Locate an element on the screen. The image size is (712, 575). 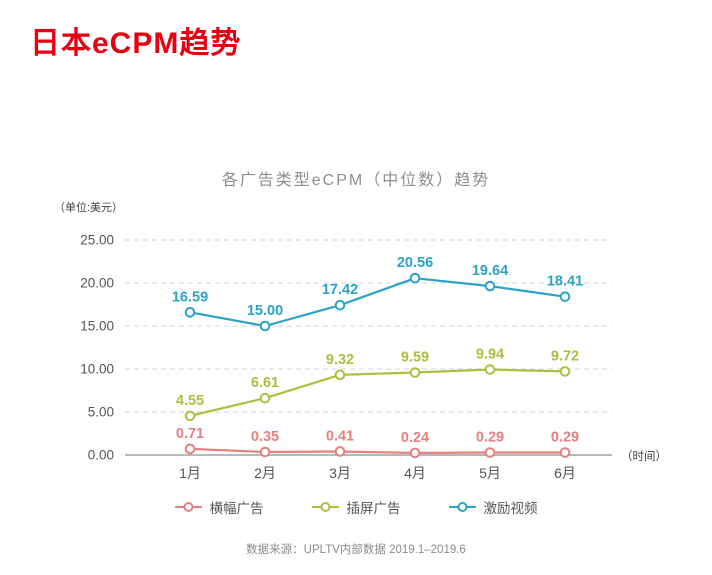
legend-item-rewarded-video: 激励视频 is located at coordinates (493, 507).